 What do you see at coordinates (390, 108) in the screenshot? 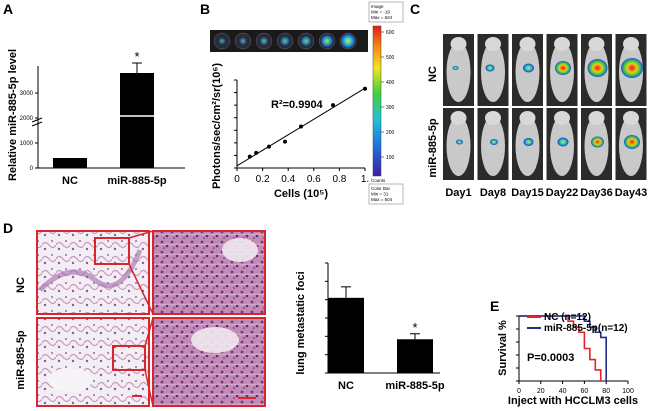
I see `color-bar-tick-label: 300` at bounding box center [390, 108].